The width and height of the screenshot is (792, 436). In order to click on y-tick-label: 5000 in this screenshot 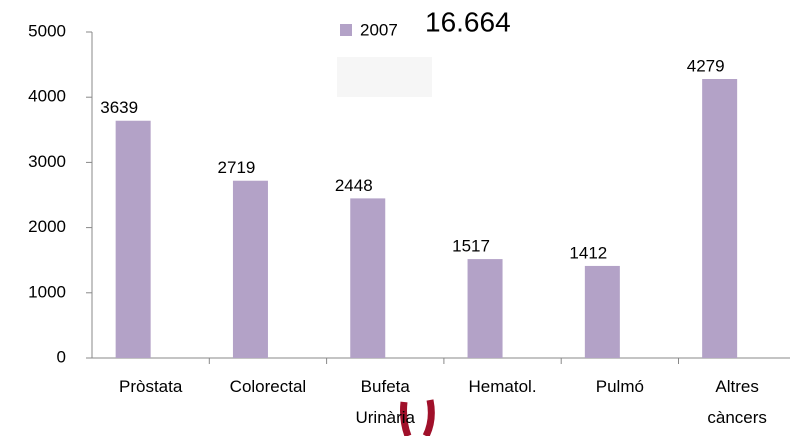, I will do `click(47, 30)`.